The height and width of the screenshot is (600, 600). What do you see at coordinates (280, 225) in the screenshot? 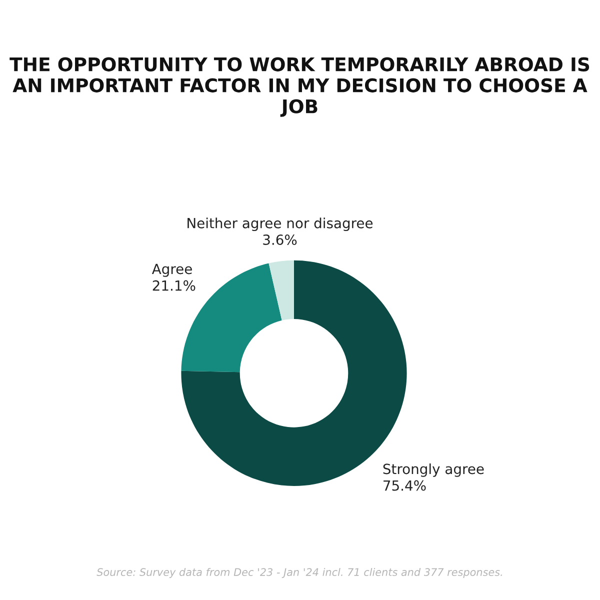
I see `slice-label: Neither agree nor disagree` at bounding box center [280, 225].